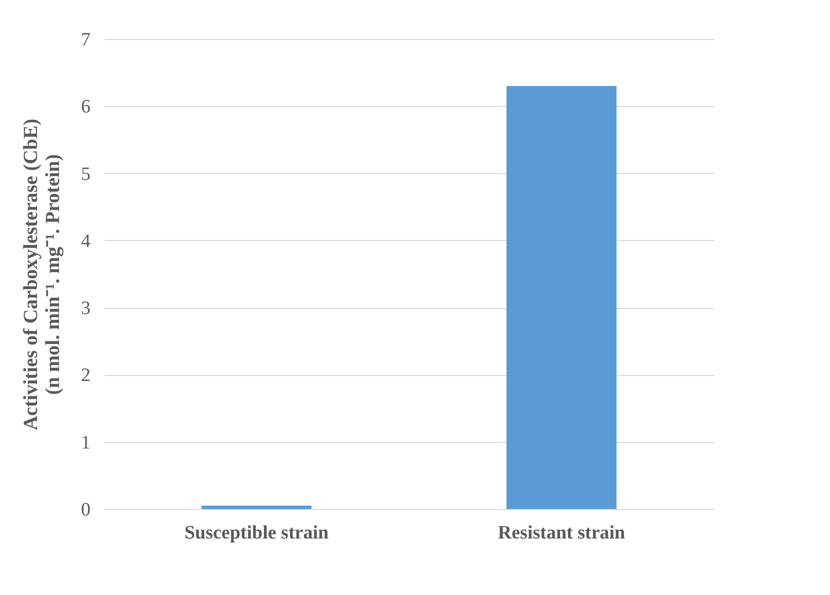 This screenshot has width=830, height=595. What do you see at coordinates (85, 443) in the screenshot?
I see `y-tick-label: 1` at bounding box center [85, 443].